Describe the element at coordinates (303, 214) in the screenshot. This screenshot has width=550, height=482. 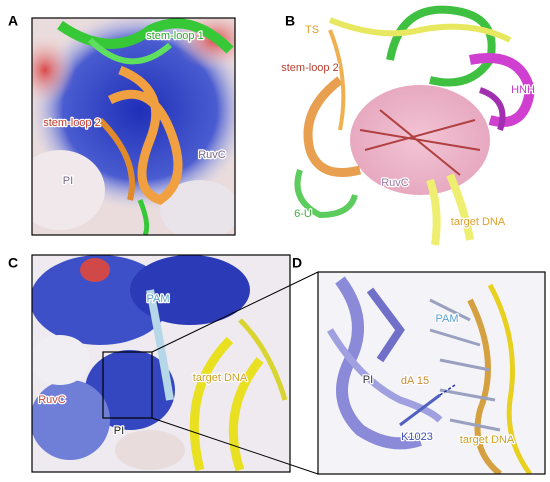
I see `label: 6-U` at that location.